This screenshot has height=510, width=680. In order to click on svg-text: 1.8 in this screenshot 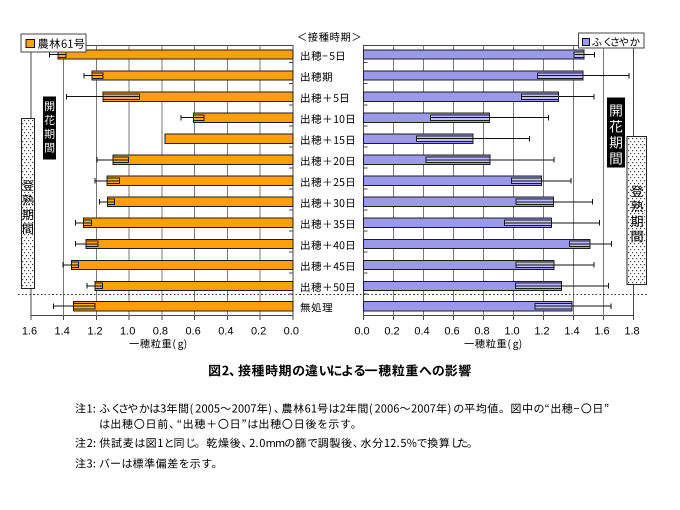, I will do `click(631, 332)`.